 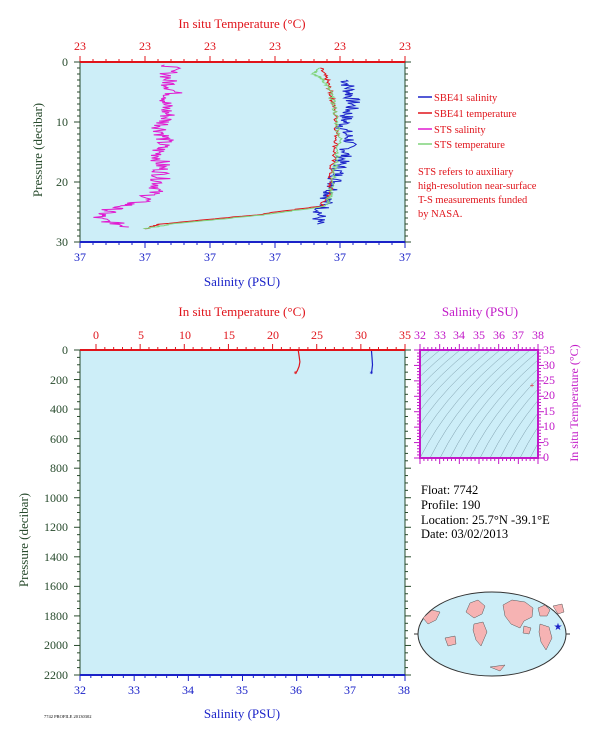 What do you see at coordinates (549, 426) in the screenshot?
I see `ts-right-tick-label: 10` at bounding box center [549, 426].